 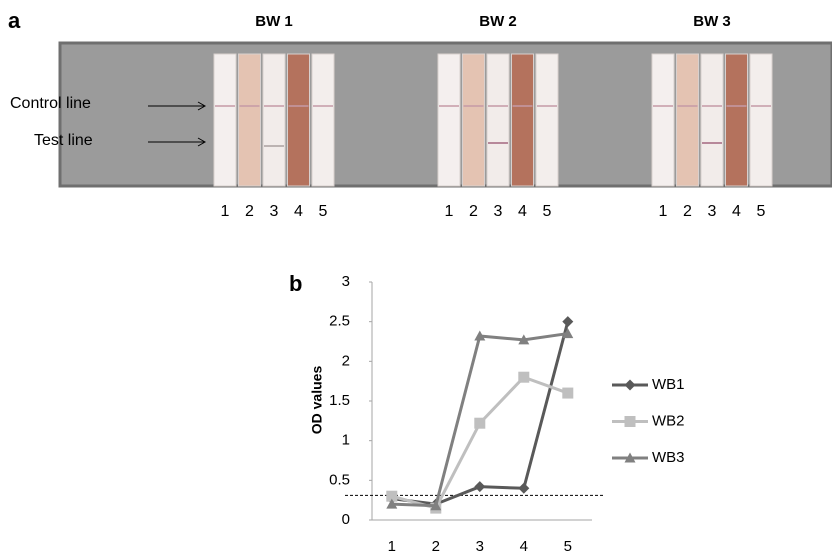 What do you see at coordinates (524, 546) in the screenshot?
I see `x-tick-label: 4` at bounding box center [524, 546].